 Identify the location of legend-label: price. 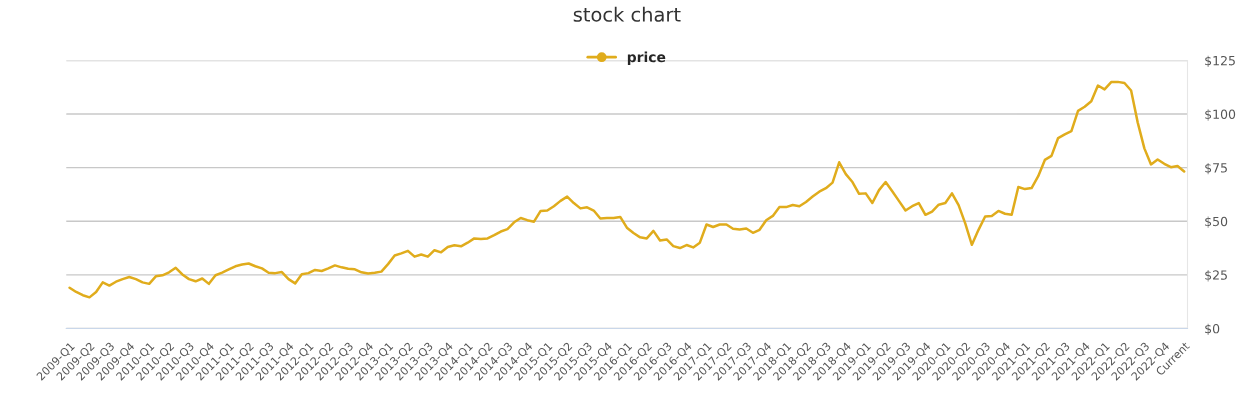
(646, 58).